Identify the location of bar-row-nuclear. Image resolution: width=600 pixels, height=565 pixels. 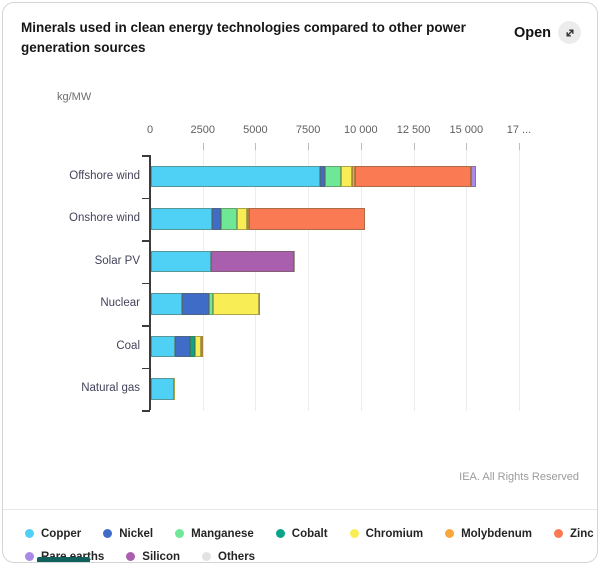
(206, 304).